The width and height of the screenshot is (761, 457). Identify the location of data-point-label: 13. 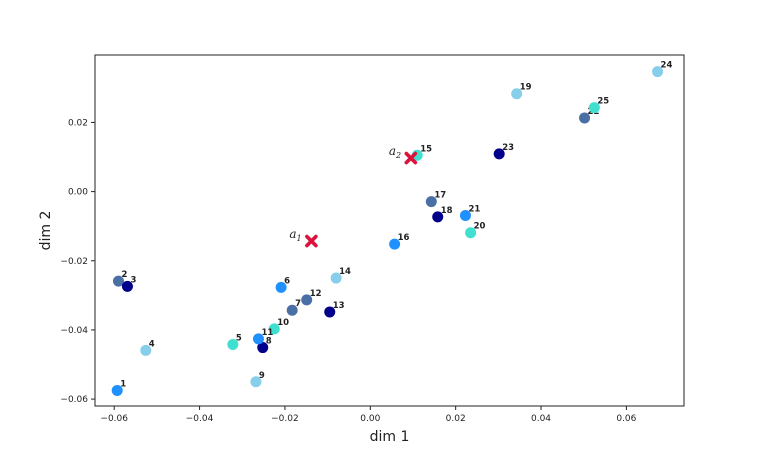
(339, 306).